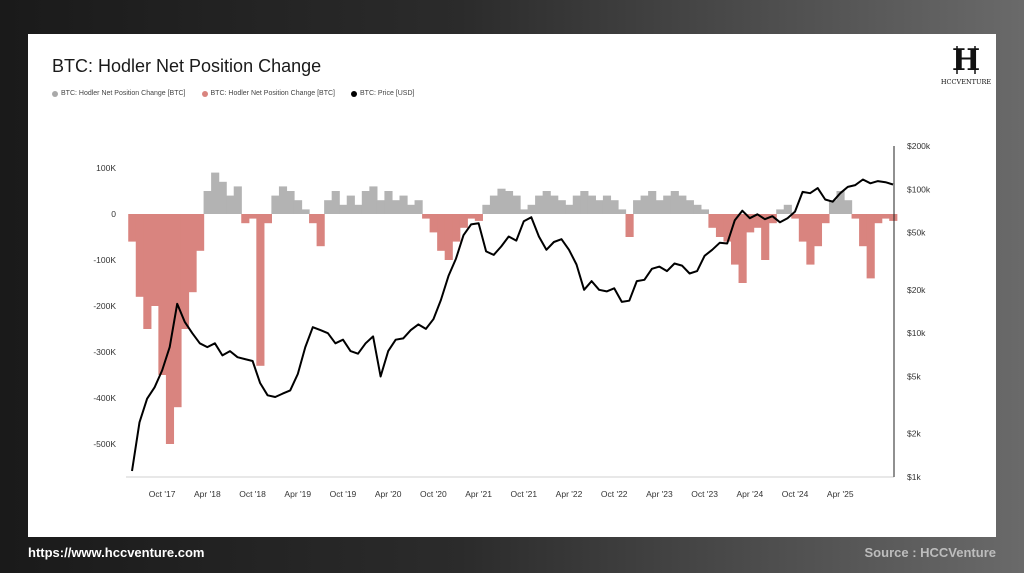 The image size is (1024, 573). What do you see at coordinates (106, 168) in the screenshot?
I see `left-y-tick-label: 100K` at bounding box center [106, 168].